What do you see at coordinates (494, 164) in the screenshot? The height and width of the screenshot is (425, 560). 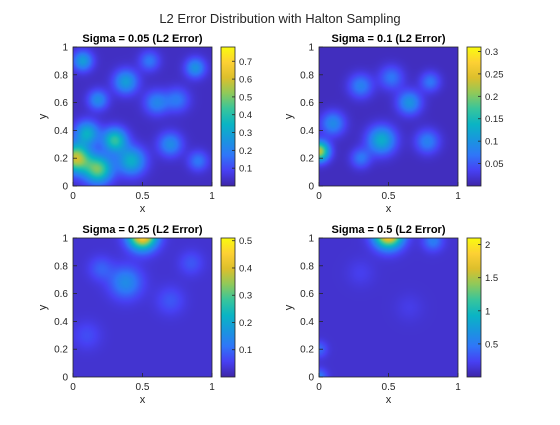 I see `colorbar-tick-label: 0.05` at bounding box center [494, 164].